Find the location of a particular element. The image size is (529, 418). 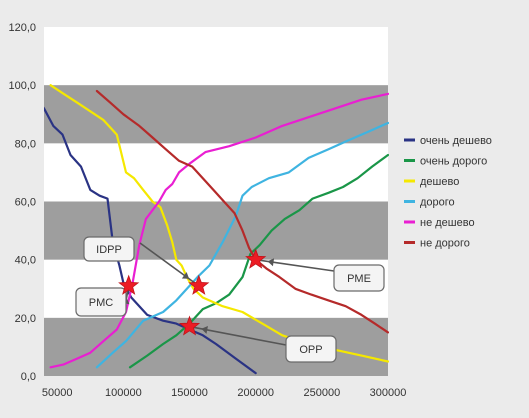

y-axis-ticks: 0,0 20,0 40,0 60,0 80,0 100,0 120,0 is located at coordinates (22, 202).